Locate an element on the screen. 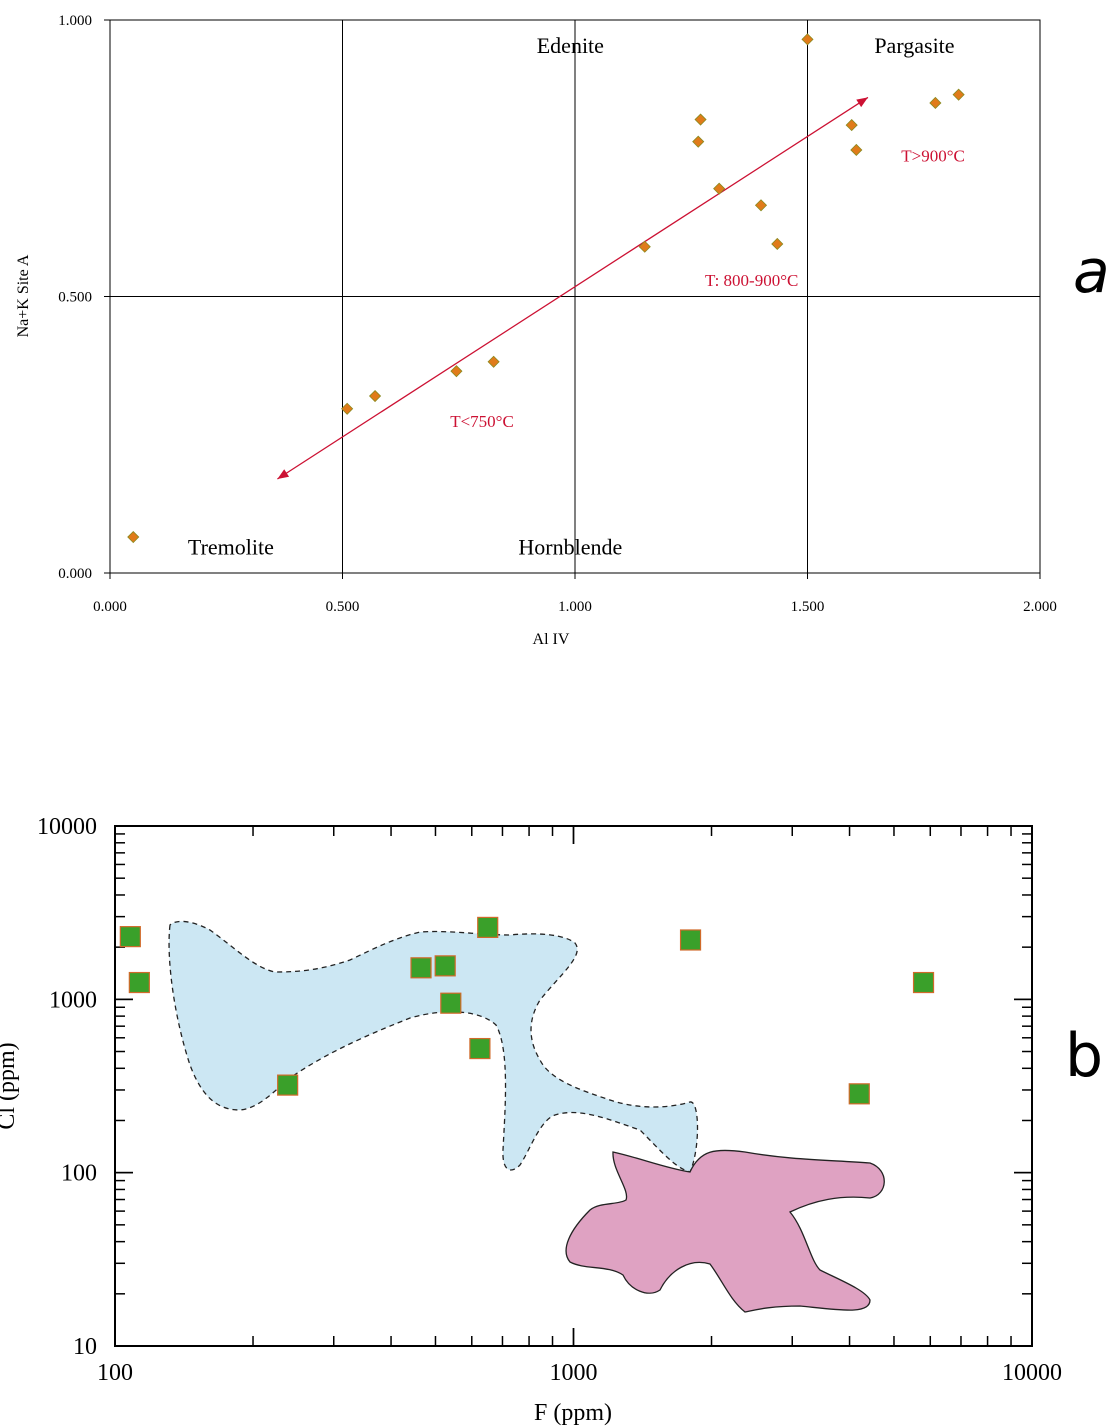 The image size is (1115, 1426). field-label: Hornblende is located at coordinates (570, 546).